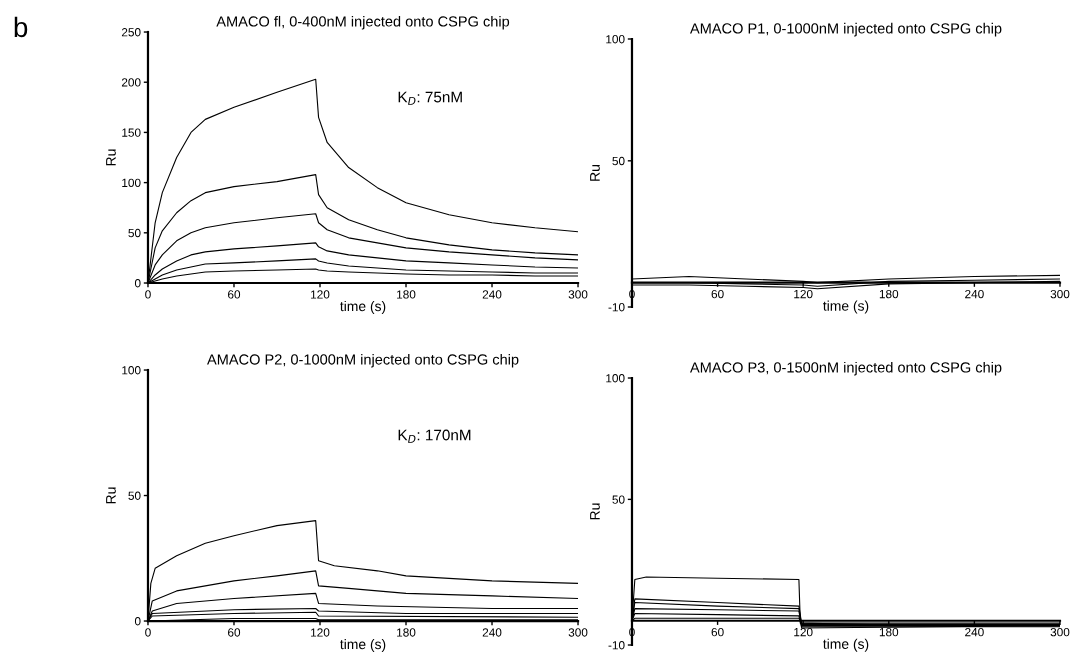 This screenshot has height=670, width=1077. I want to click on chart-title: AMACO P3, 0-1500nM injected onto CSPG chip, so click(845, 368).